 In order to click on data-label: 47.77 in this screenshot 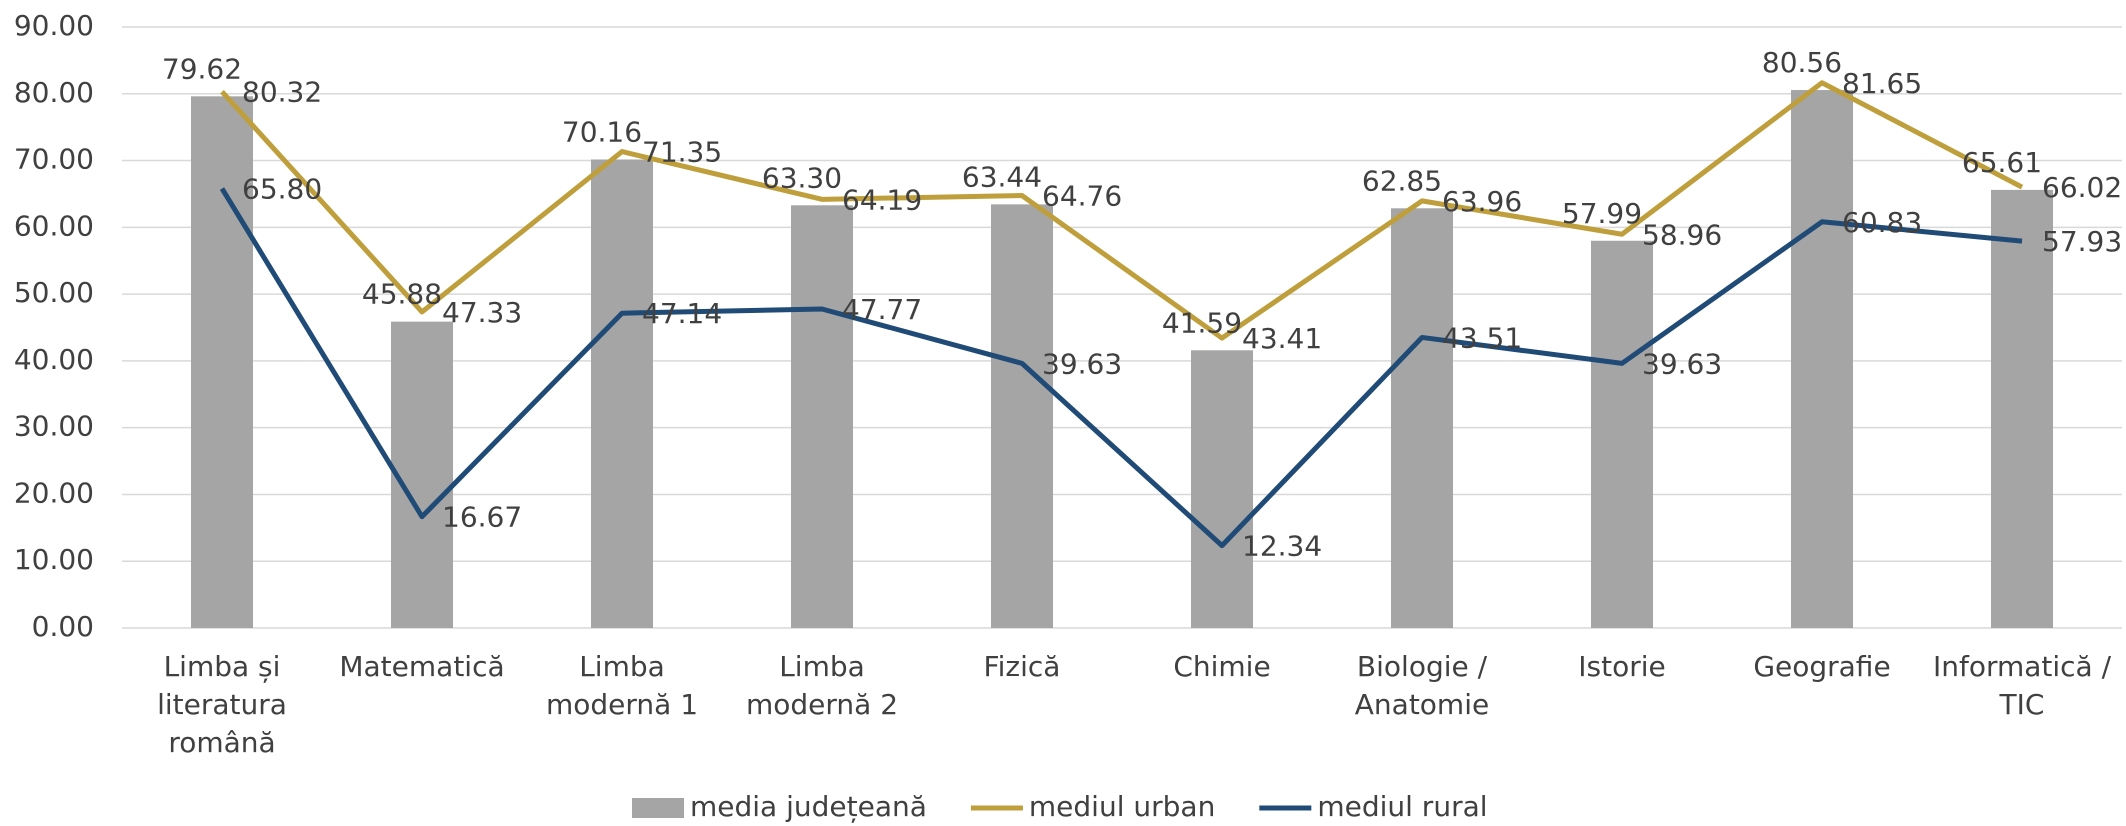, I will do `click(882, 309)`.